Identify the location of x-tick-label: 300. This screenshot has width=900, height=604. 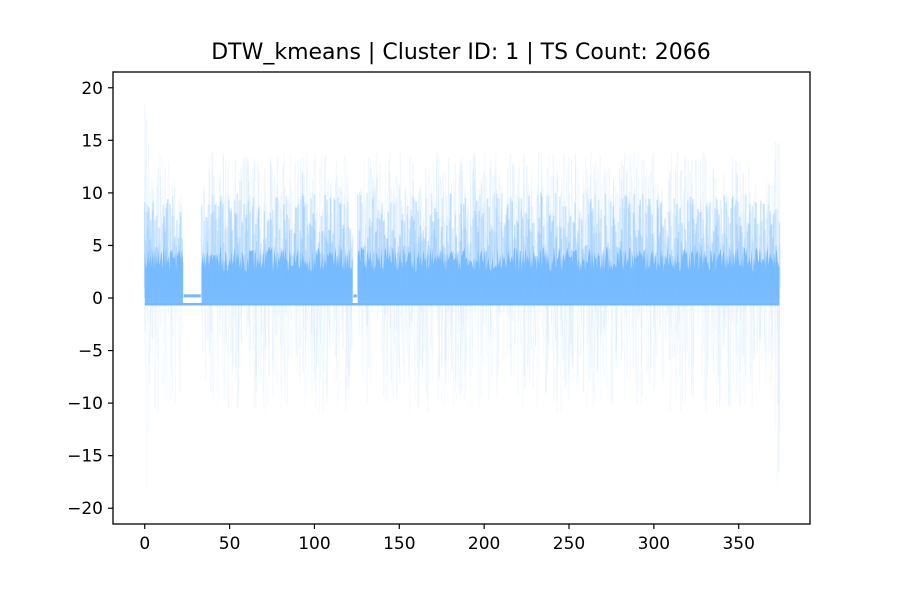
(654, 544).